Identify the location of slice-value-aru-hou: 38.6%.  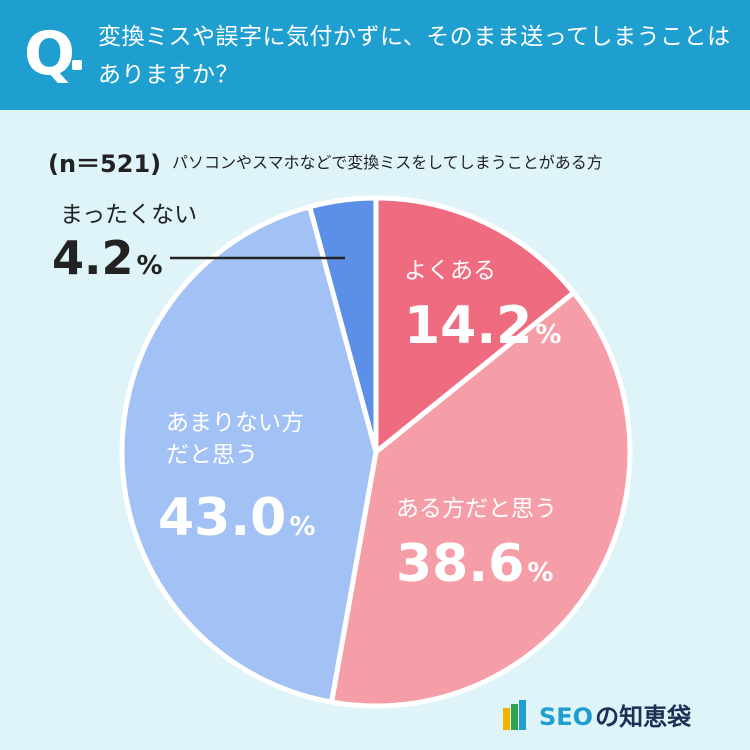
(475, 564).